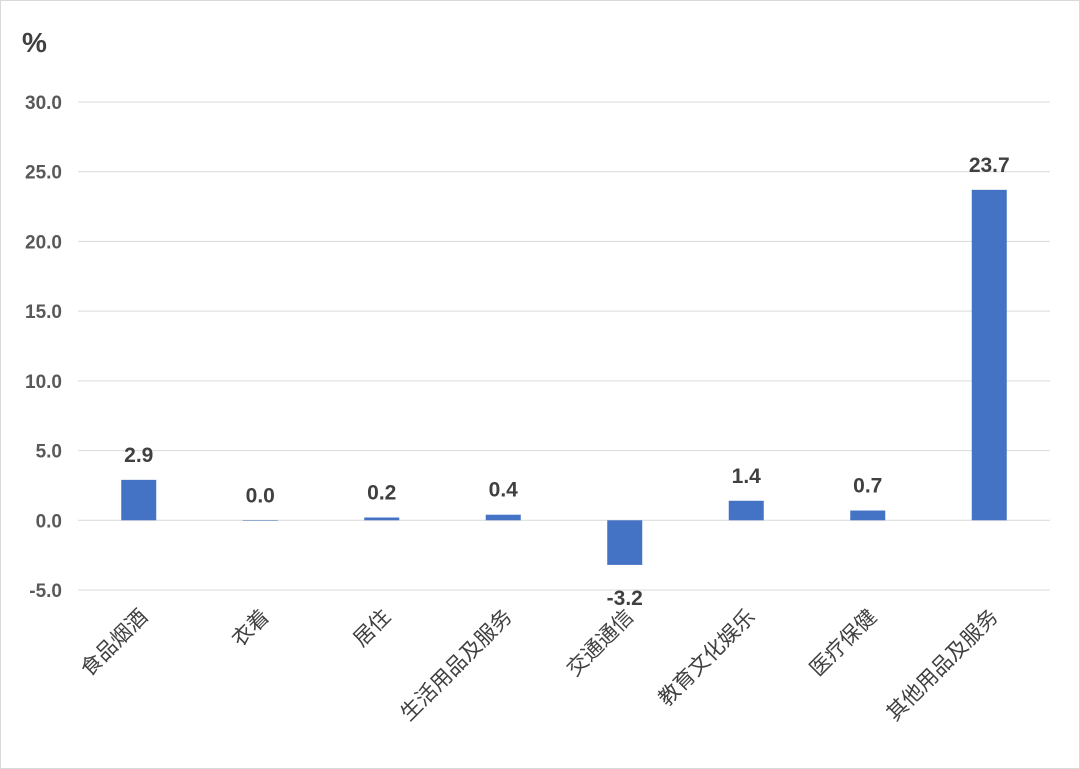  I want to click on data-label: 2.9, so click(138, 455).